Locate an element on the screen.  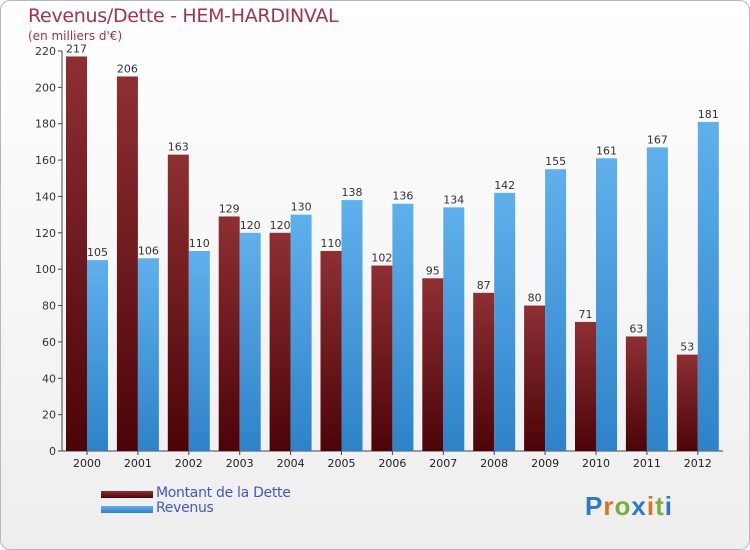
legend-label-debt: Montant de la Dette is located at coordinates (223, 493).